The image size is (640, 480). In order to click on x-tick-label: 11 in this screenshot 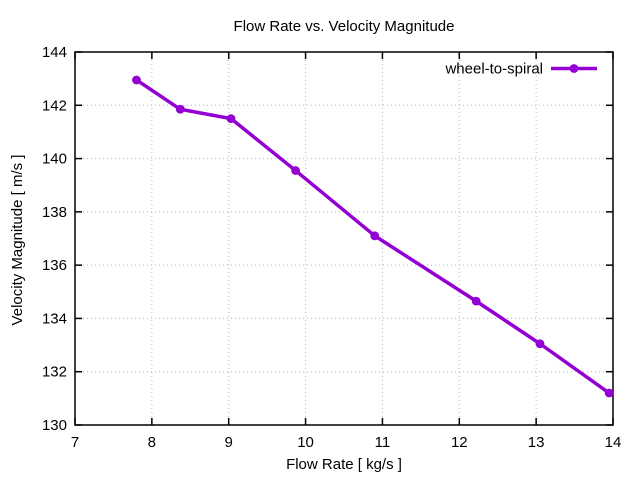, I will do `click(383, 442)`.